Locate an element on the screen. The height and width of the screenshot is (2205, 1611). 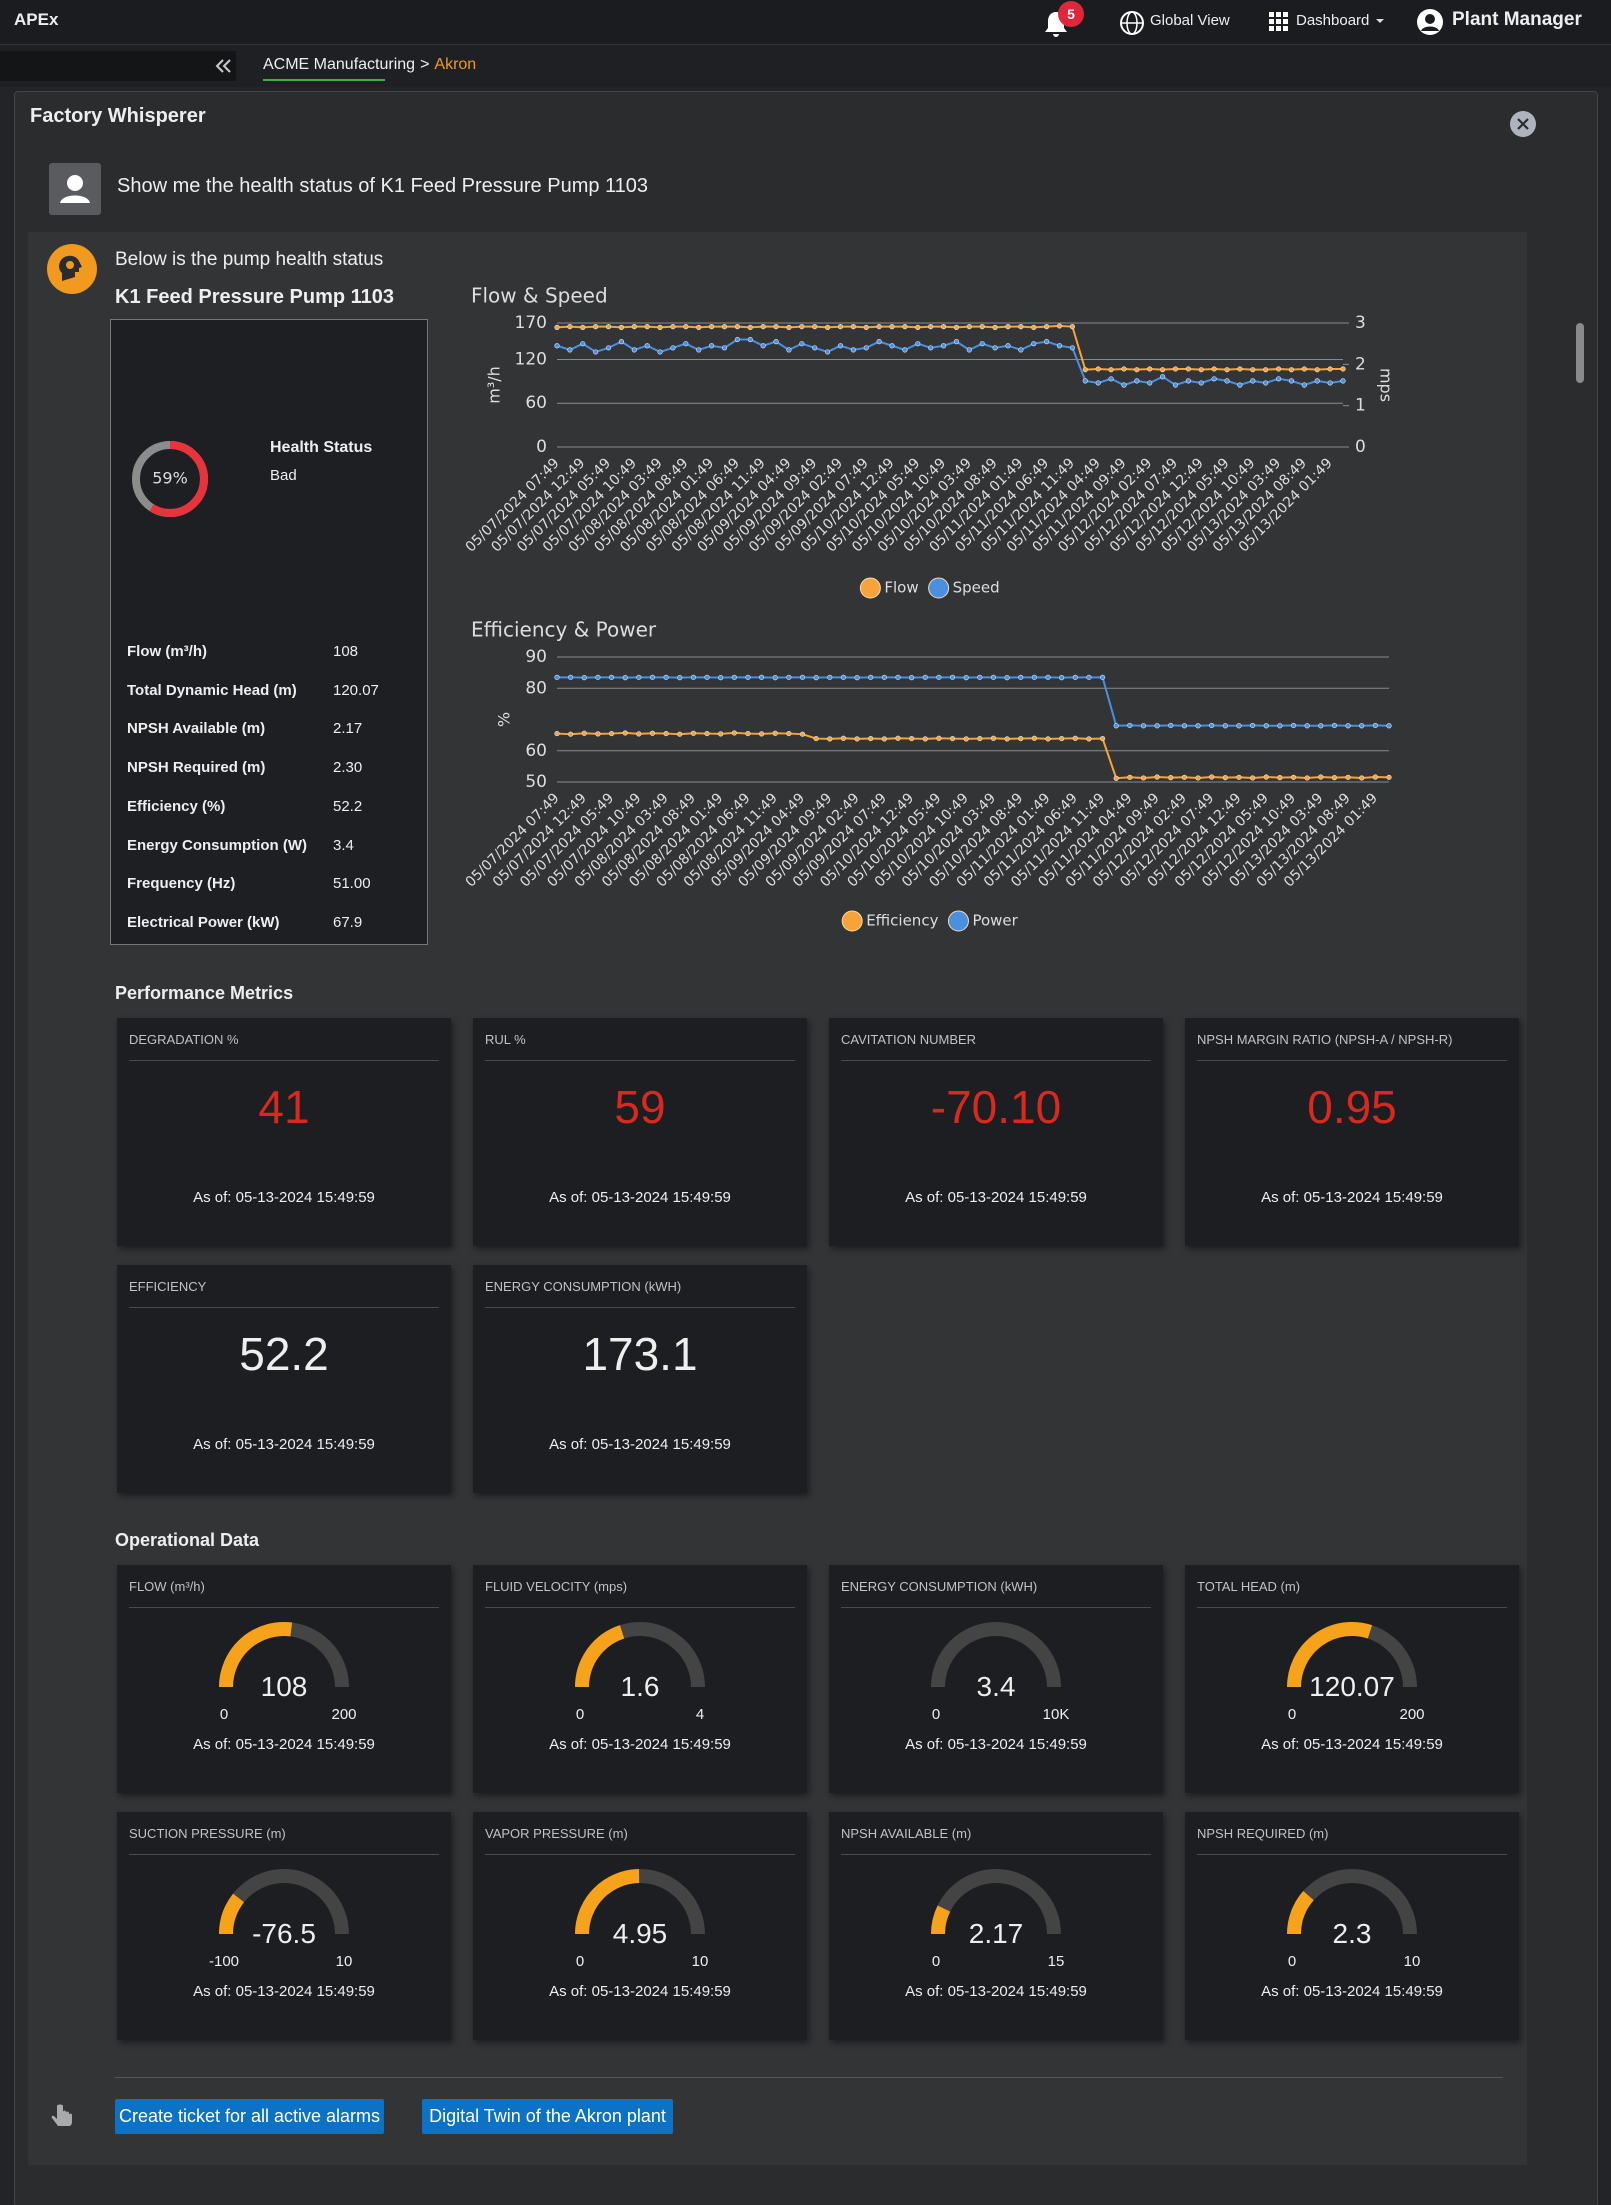
global-view-link: Global View is located at coordinates (1190, 20).